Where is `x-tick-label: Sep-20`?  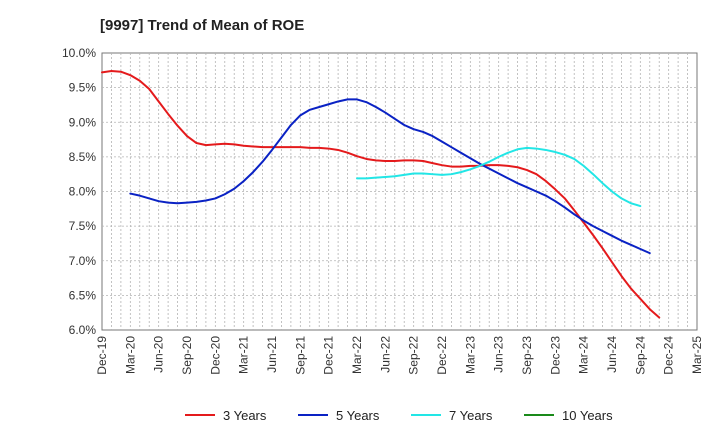 x-tick-label: Sep-20 is located at coordinates (187, 355).